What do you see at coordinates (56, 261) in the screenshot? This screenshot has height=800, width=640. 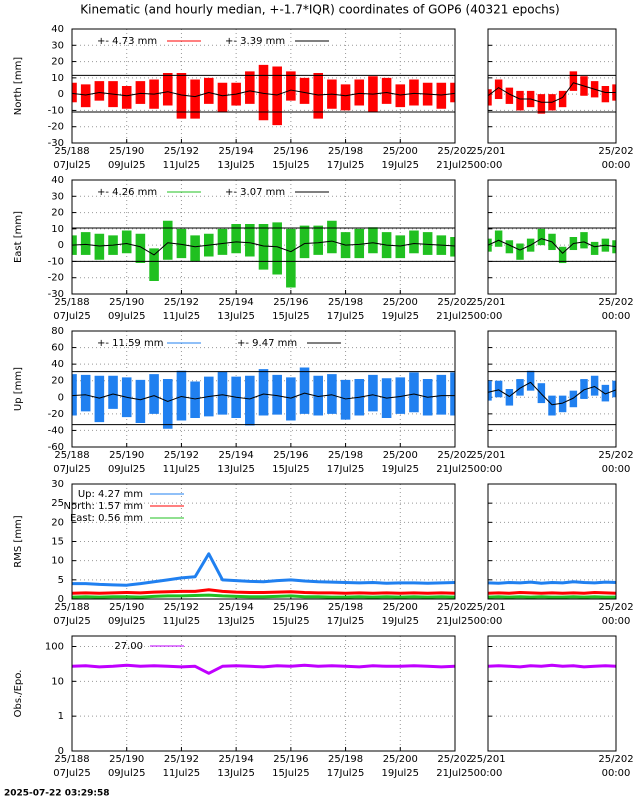 I see `y-tick-label: -10` at bounding box center [56, 261].